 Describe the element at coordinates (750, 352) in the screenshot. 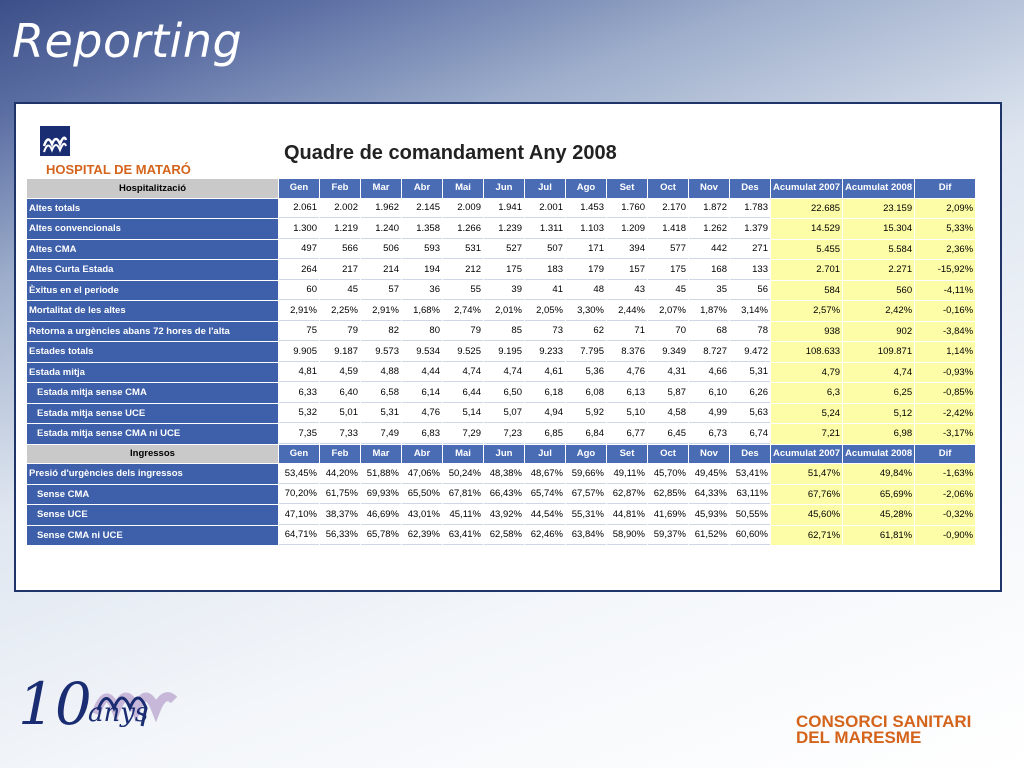

I see `month-cell: 9.472` at that location.